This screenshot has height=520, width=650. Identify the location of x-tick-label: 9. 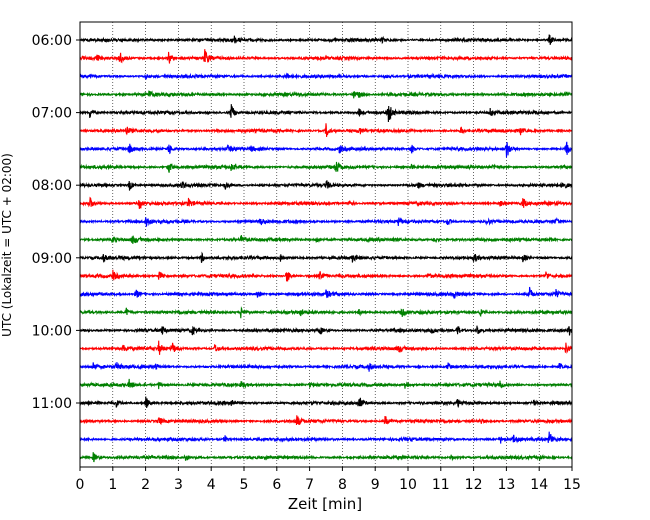
(375, 485).